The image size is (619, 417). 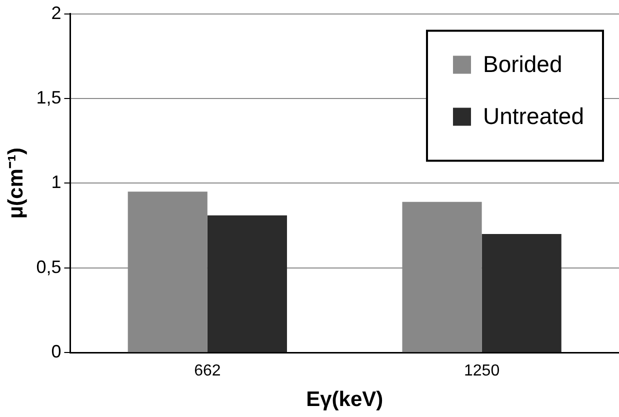 I want to click on y-tick-label: 1,5, so click(x=49, y=97).